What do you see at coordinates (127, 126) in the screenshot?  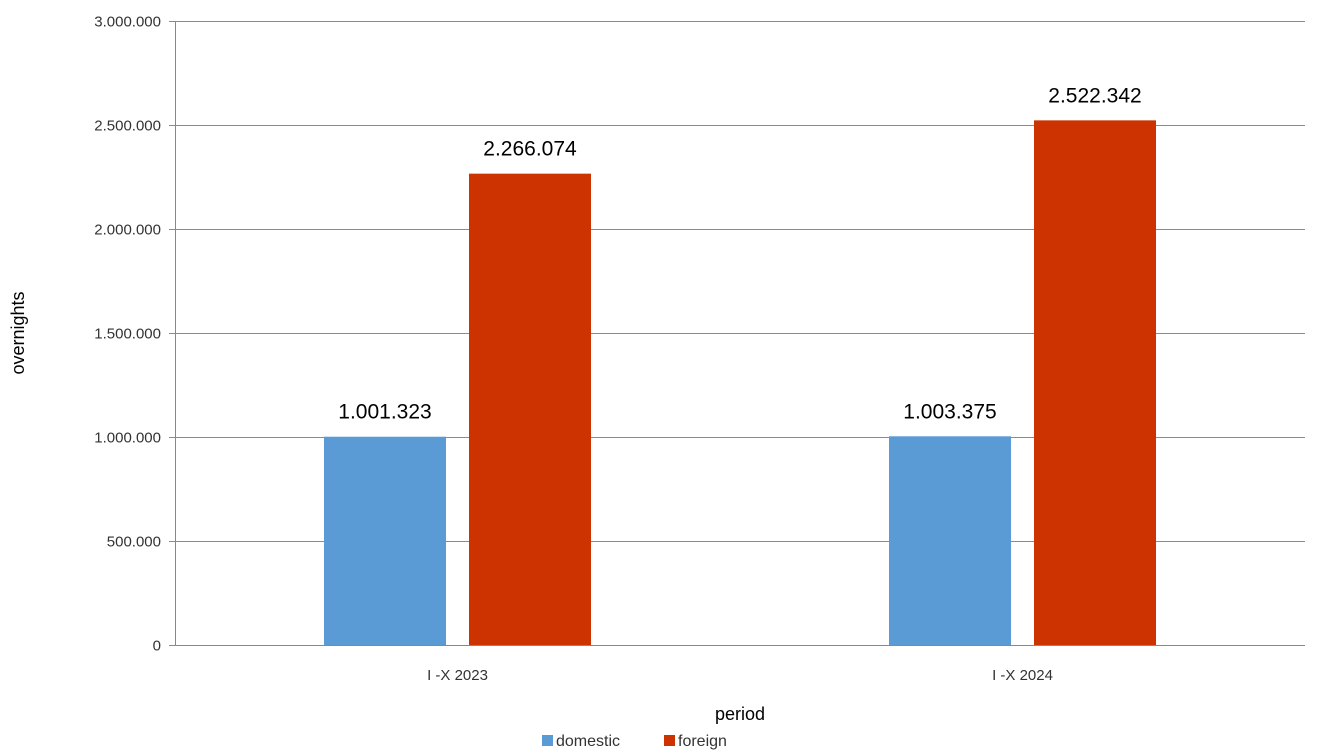 I see `y-tick-label: 2.500.000` at bounding box center [127, 126].